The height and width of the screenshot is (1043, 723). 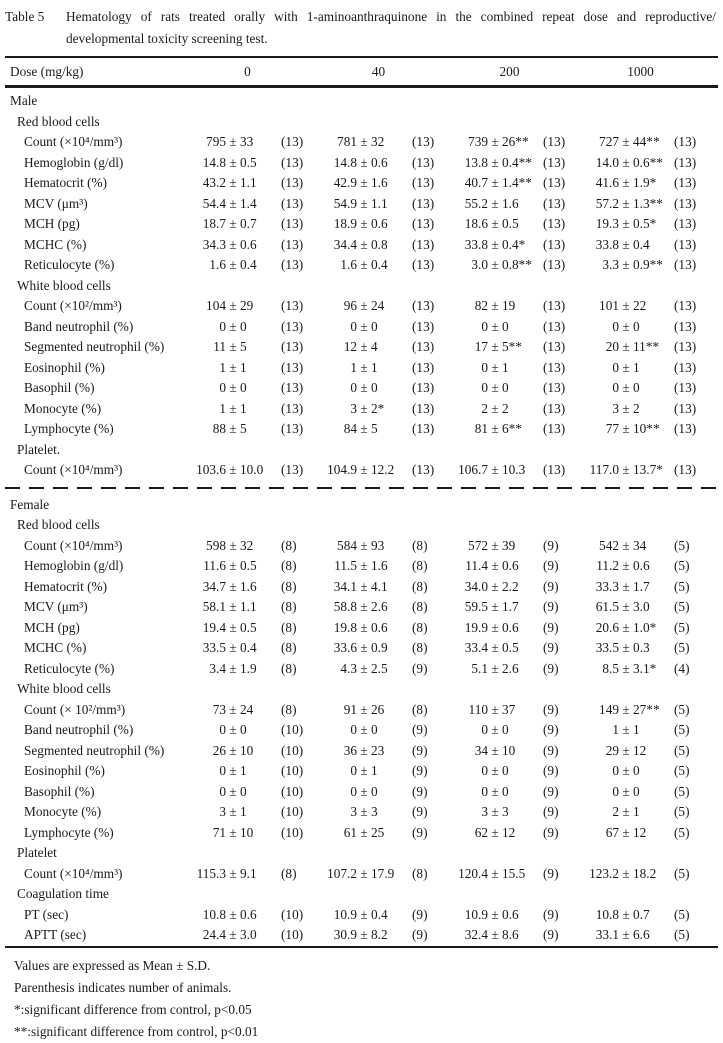 I want to click on cell-sd: 2.6, so click(x=379, y=607).